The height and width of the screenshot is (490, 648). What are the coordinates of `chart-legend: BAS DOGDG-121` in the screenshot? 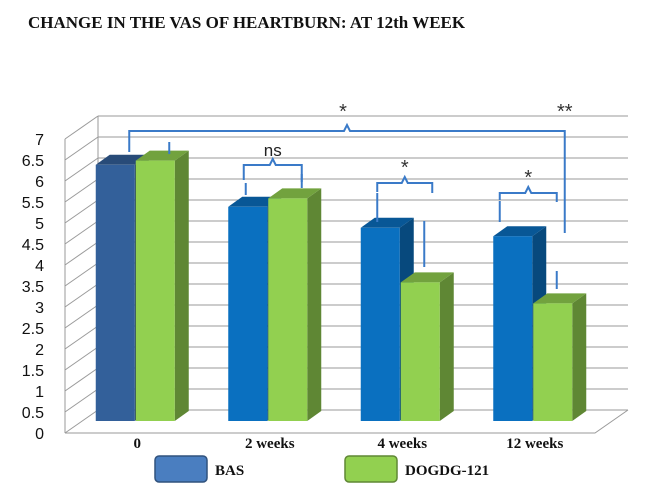 It's located at (321, 469).